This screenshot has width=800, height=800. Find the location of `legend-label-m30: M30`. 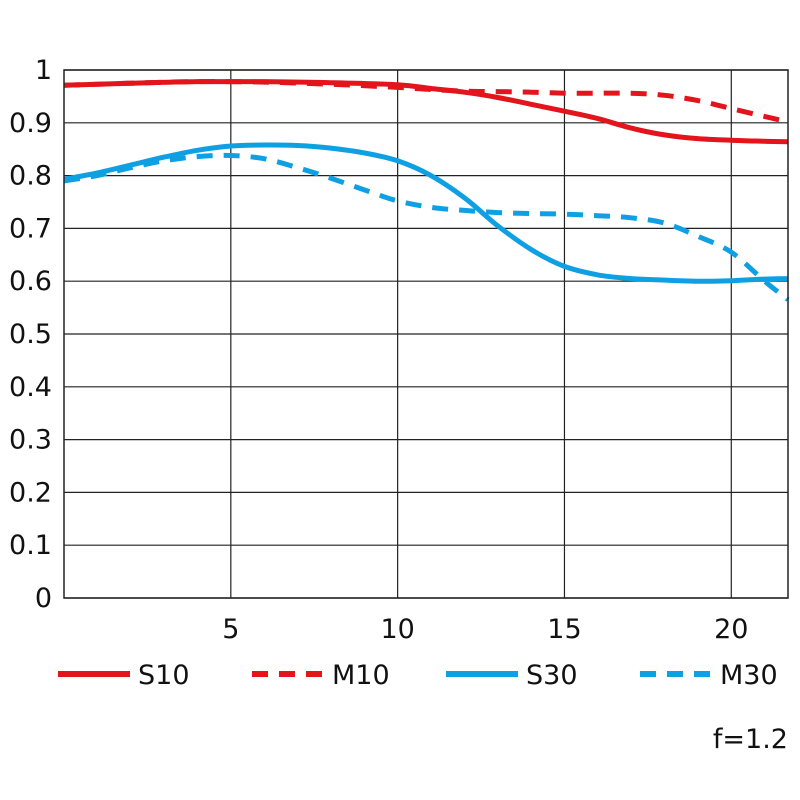

legend-label-m30: M30 is located at coordinates (749, 675).